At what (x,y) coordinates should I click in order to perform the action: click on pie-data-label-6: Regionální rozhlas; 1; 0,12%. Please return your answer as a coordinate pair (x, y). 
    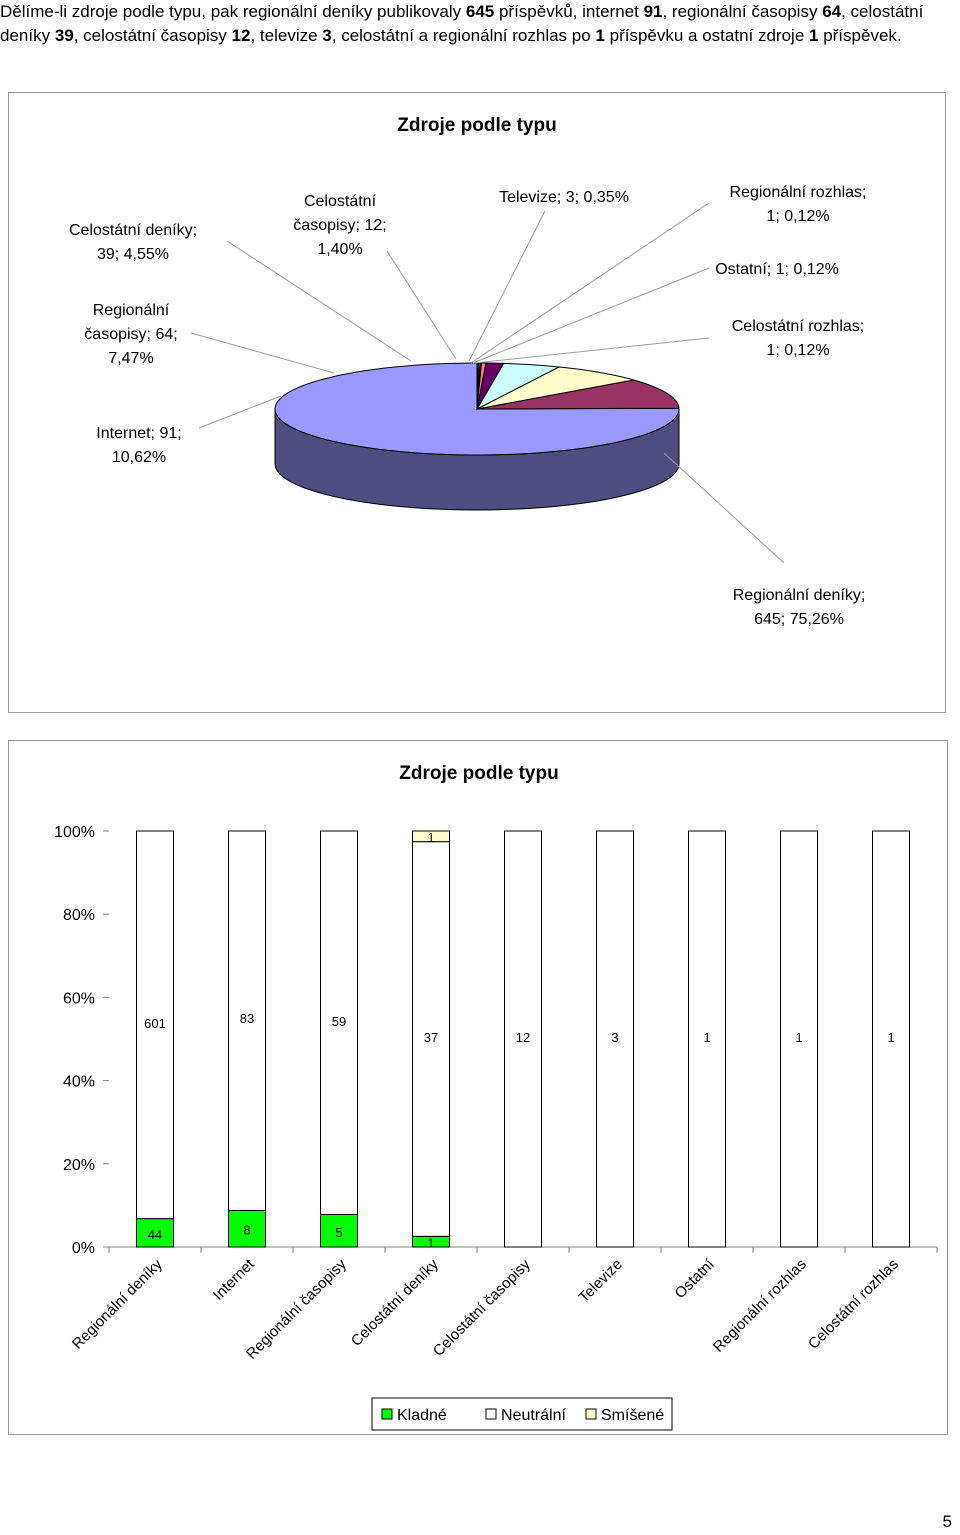
    Looking at the image, I should click on (798, 204).